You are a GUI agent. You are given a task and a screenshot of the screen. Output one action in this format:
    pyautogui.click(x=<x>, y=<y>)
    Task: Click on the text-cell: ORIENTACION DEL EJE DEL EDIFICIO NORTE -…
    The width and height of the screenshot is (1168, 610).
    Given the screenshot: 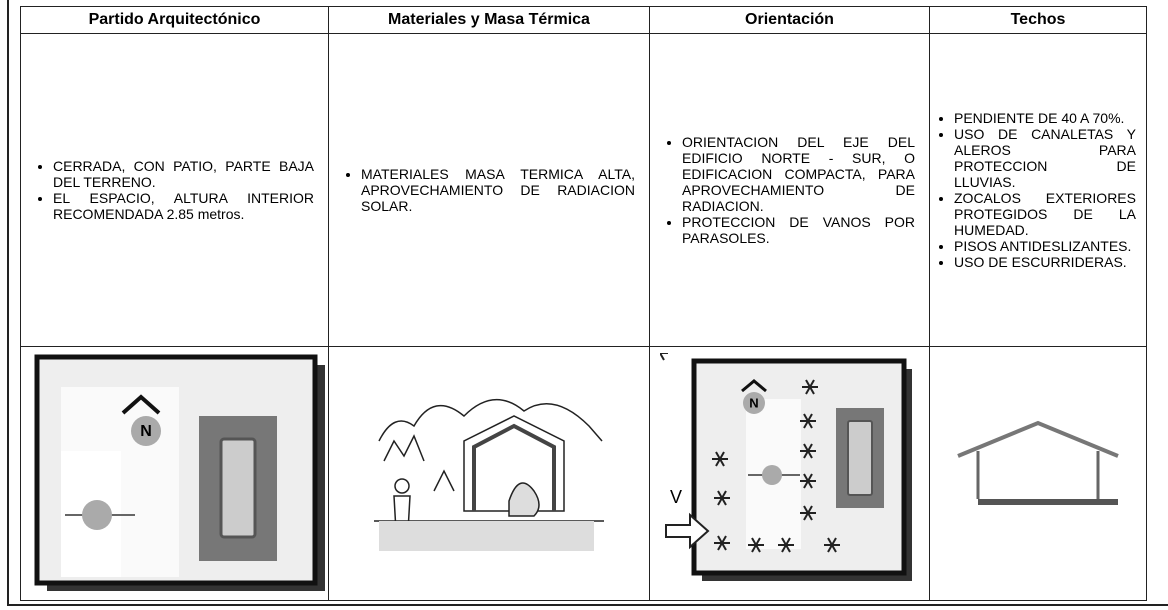 What is the action you would take?
    pyautogui.click(x=789, y=190)
    